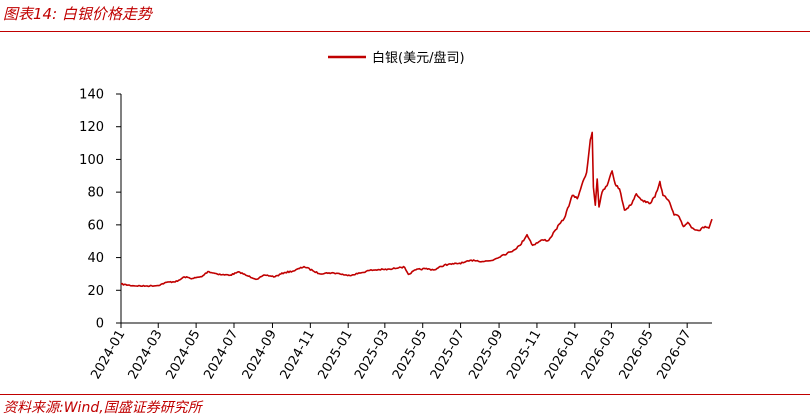 Image resolution: width=810 pixels, height=419 pixels. Describe the element at coordinates (405, 31) in the screenshot. I see `title-rule` at that location.